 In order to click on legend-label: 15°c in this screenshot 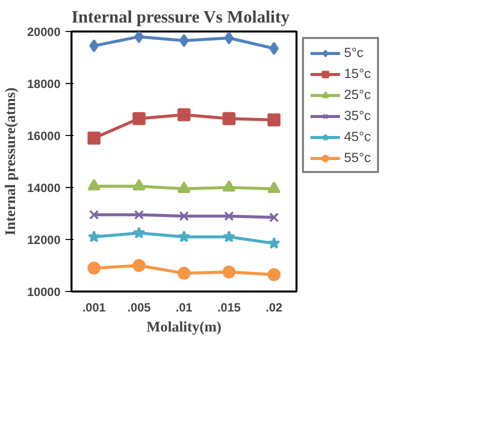, I will do `click(357, 73)`.